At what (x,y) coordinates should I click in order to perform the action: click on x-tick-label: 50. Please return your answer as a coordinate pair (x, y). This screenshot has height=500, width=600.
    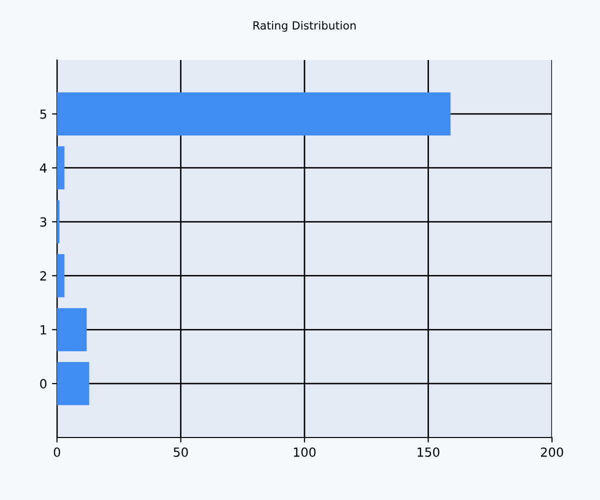
    Looking at the image, I should click on (181, 452).